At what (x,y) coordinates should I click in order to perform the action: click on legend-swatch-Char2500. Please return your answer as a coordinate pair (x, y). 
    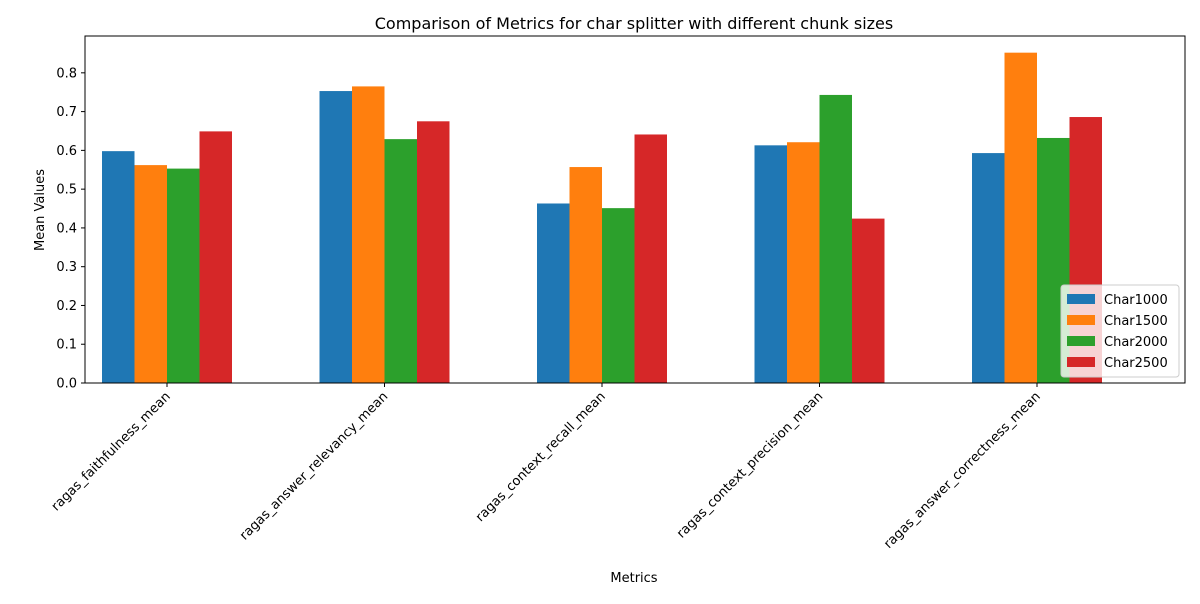
    Looking at the image, I should click on (1081, 362).